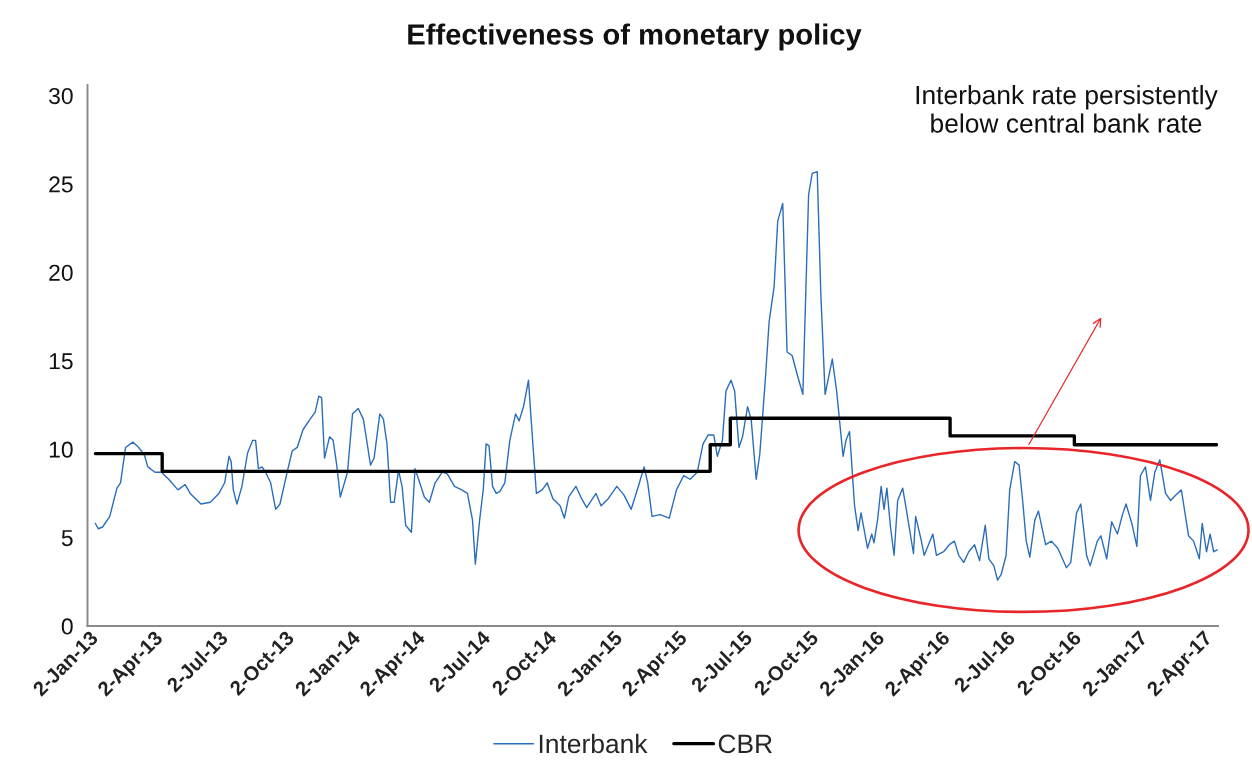  I want to click on y-tick-label: 15, so click(61, 361).